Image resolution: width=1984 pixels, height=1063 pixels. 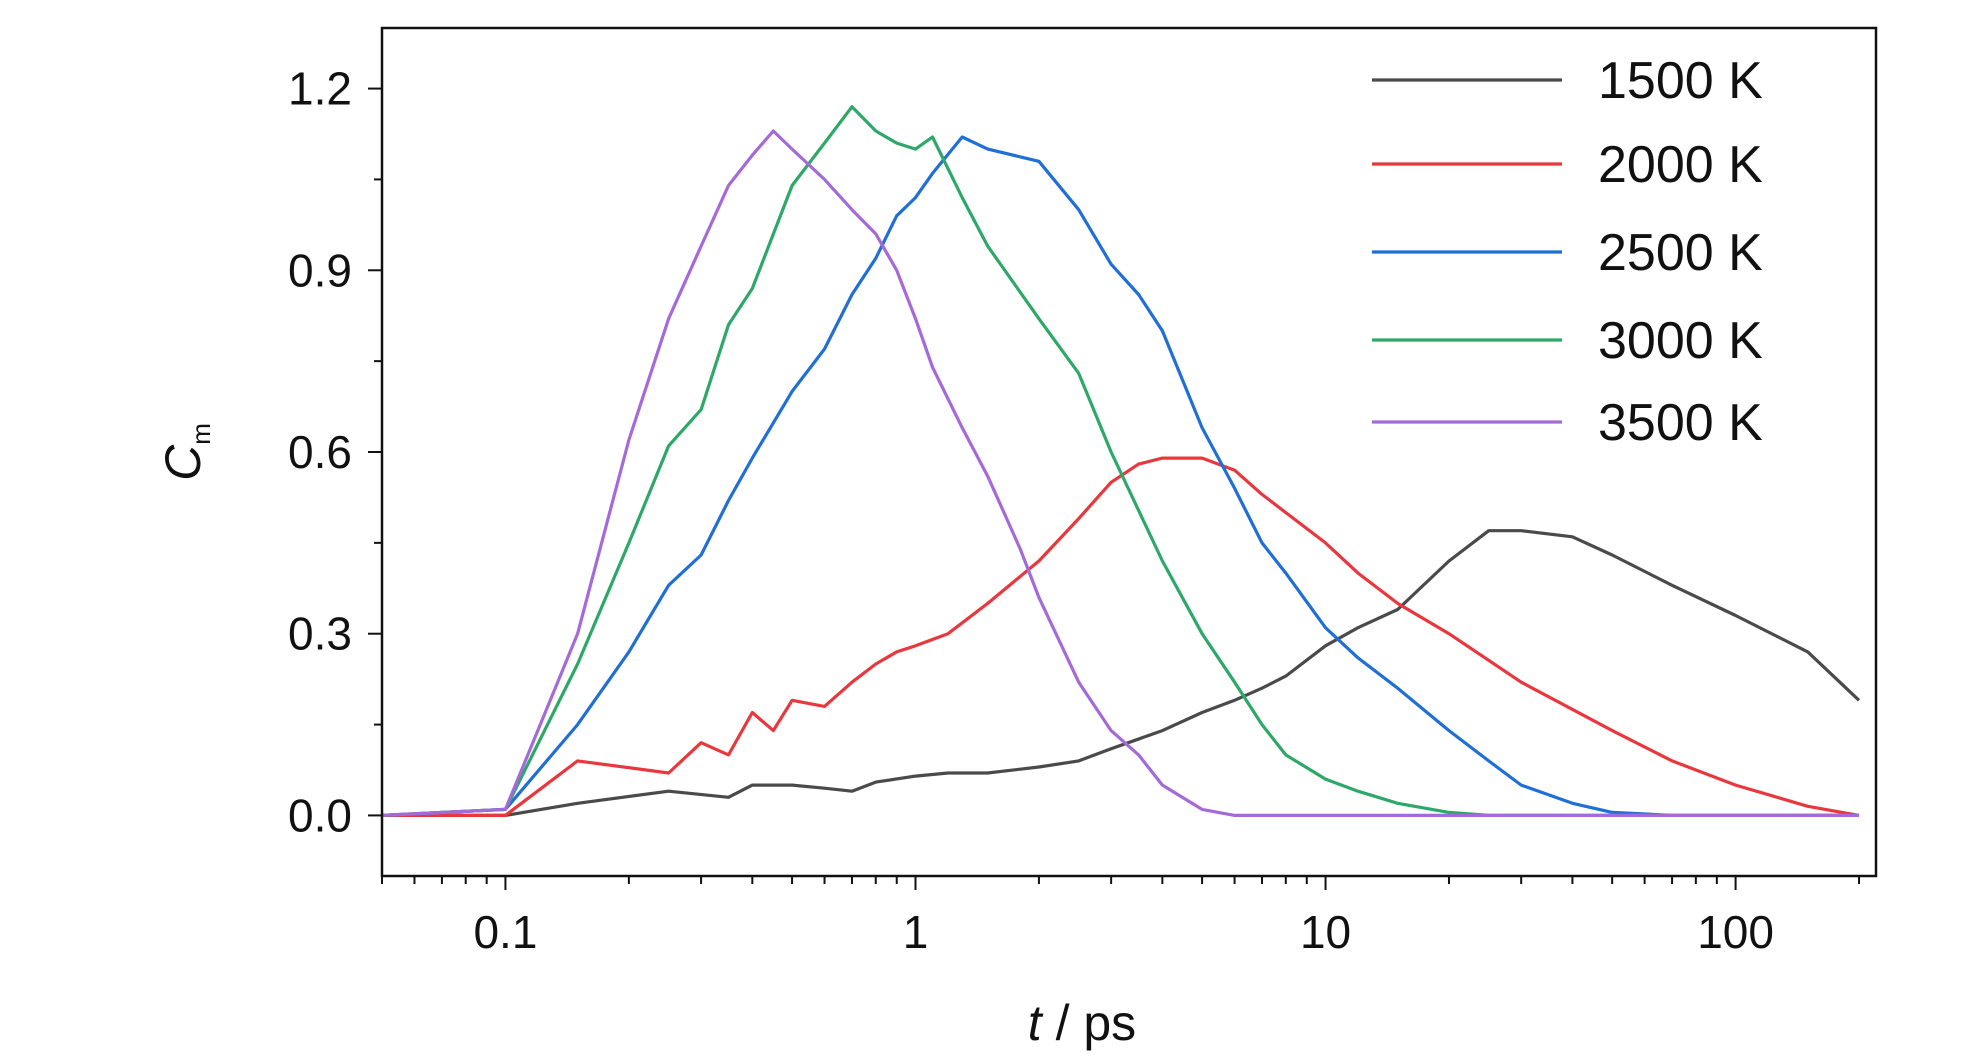 I want to click on x-axis-ticks: 0.1 1 10 100, so click(x=1121, y=917).